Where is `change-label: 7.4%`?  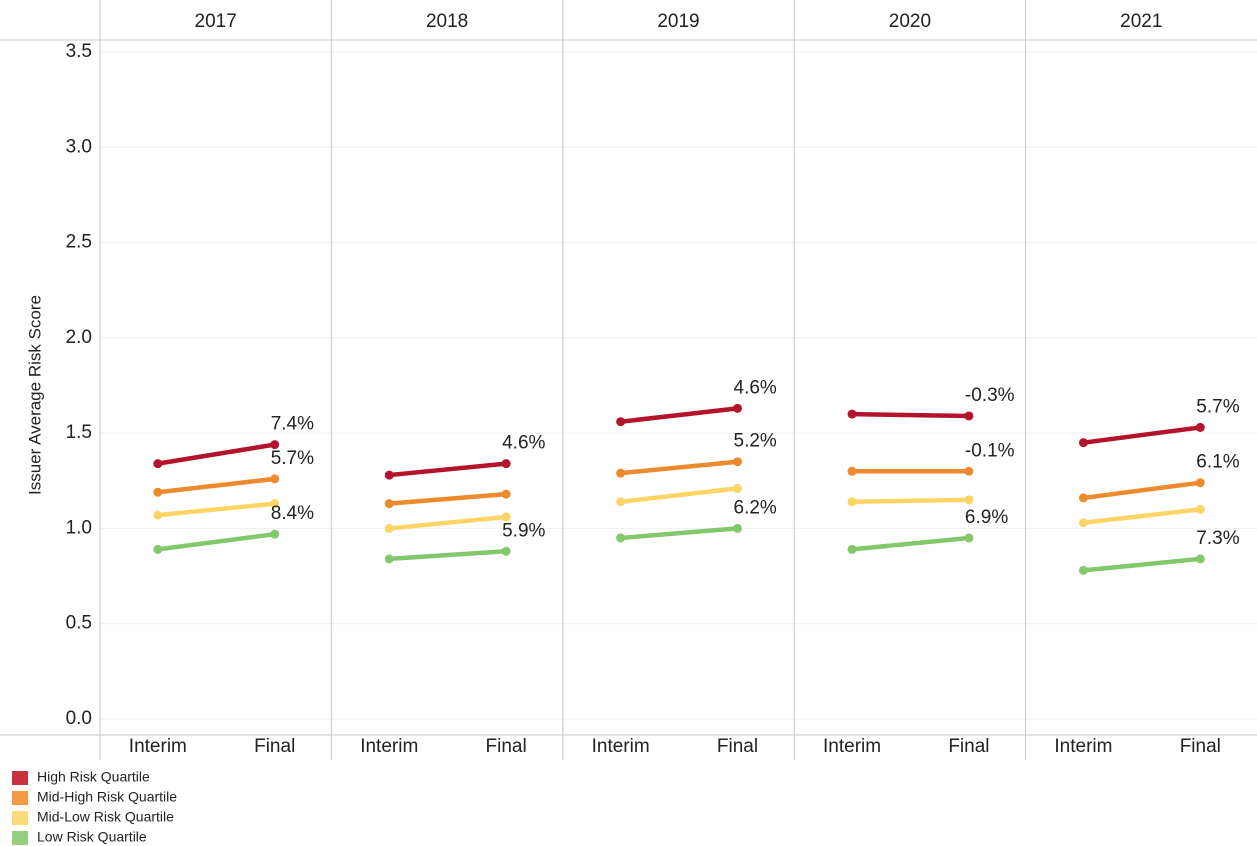 change-label: 7.4% is located at coordinates (292, 424).